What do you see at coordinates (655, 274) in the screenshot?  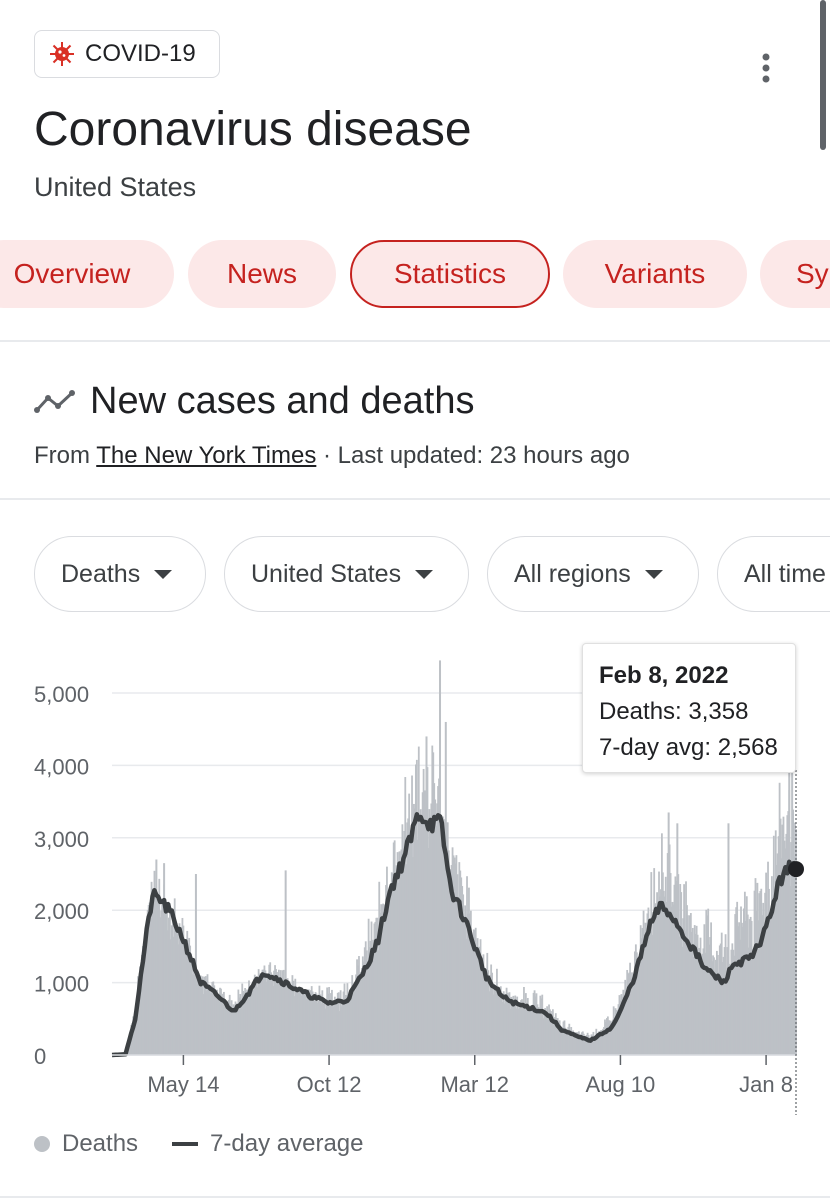 I see `tab-variants: Variants` at bounding box center [655, 274].